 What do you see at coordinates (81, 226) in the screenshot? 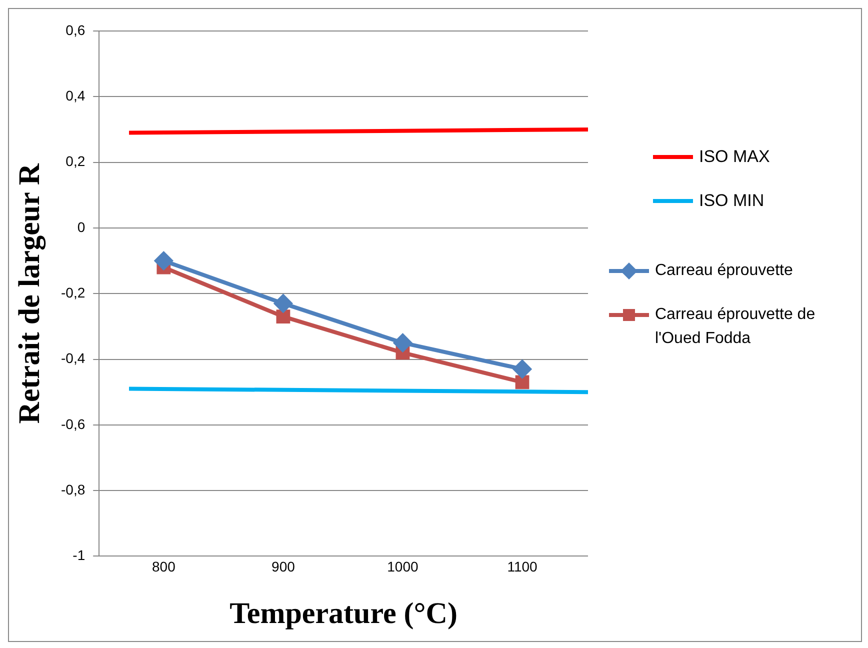
I see `y-tick-label: 0` at bounding box center [81, 226].